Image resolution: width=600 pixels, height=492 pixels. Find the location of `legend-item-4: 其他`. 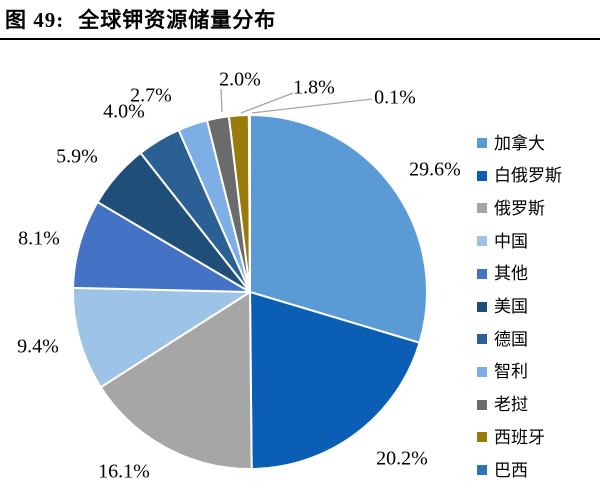

legend-item-4: 其他 is located at coordinates (502, 274).